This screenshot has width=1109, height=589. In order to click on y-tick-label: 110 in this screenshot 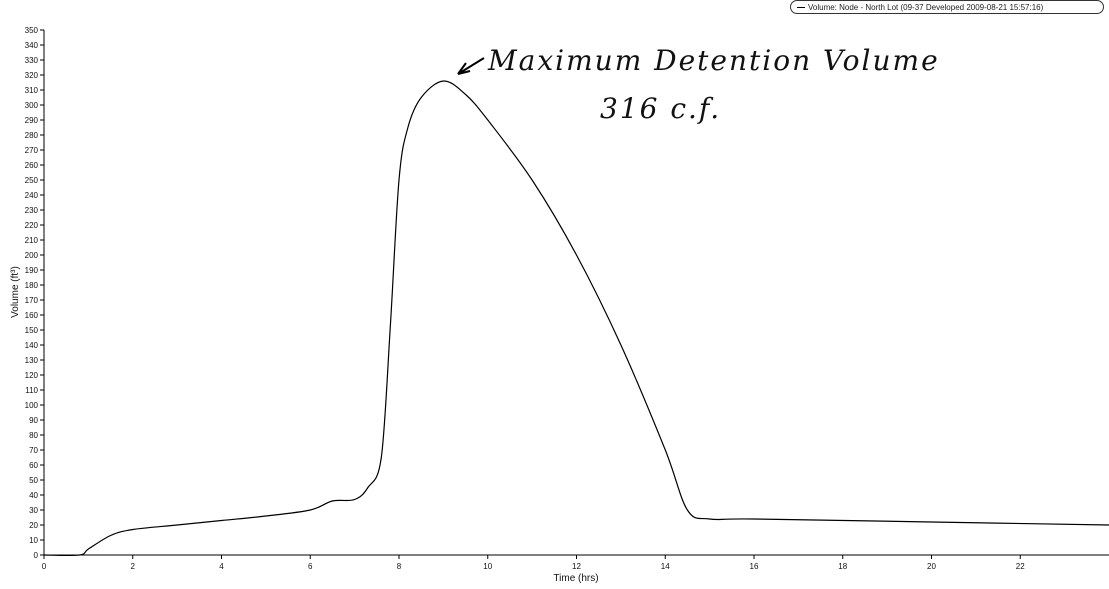, I will do `click(31, 390)`.